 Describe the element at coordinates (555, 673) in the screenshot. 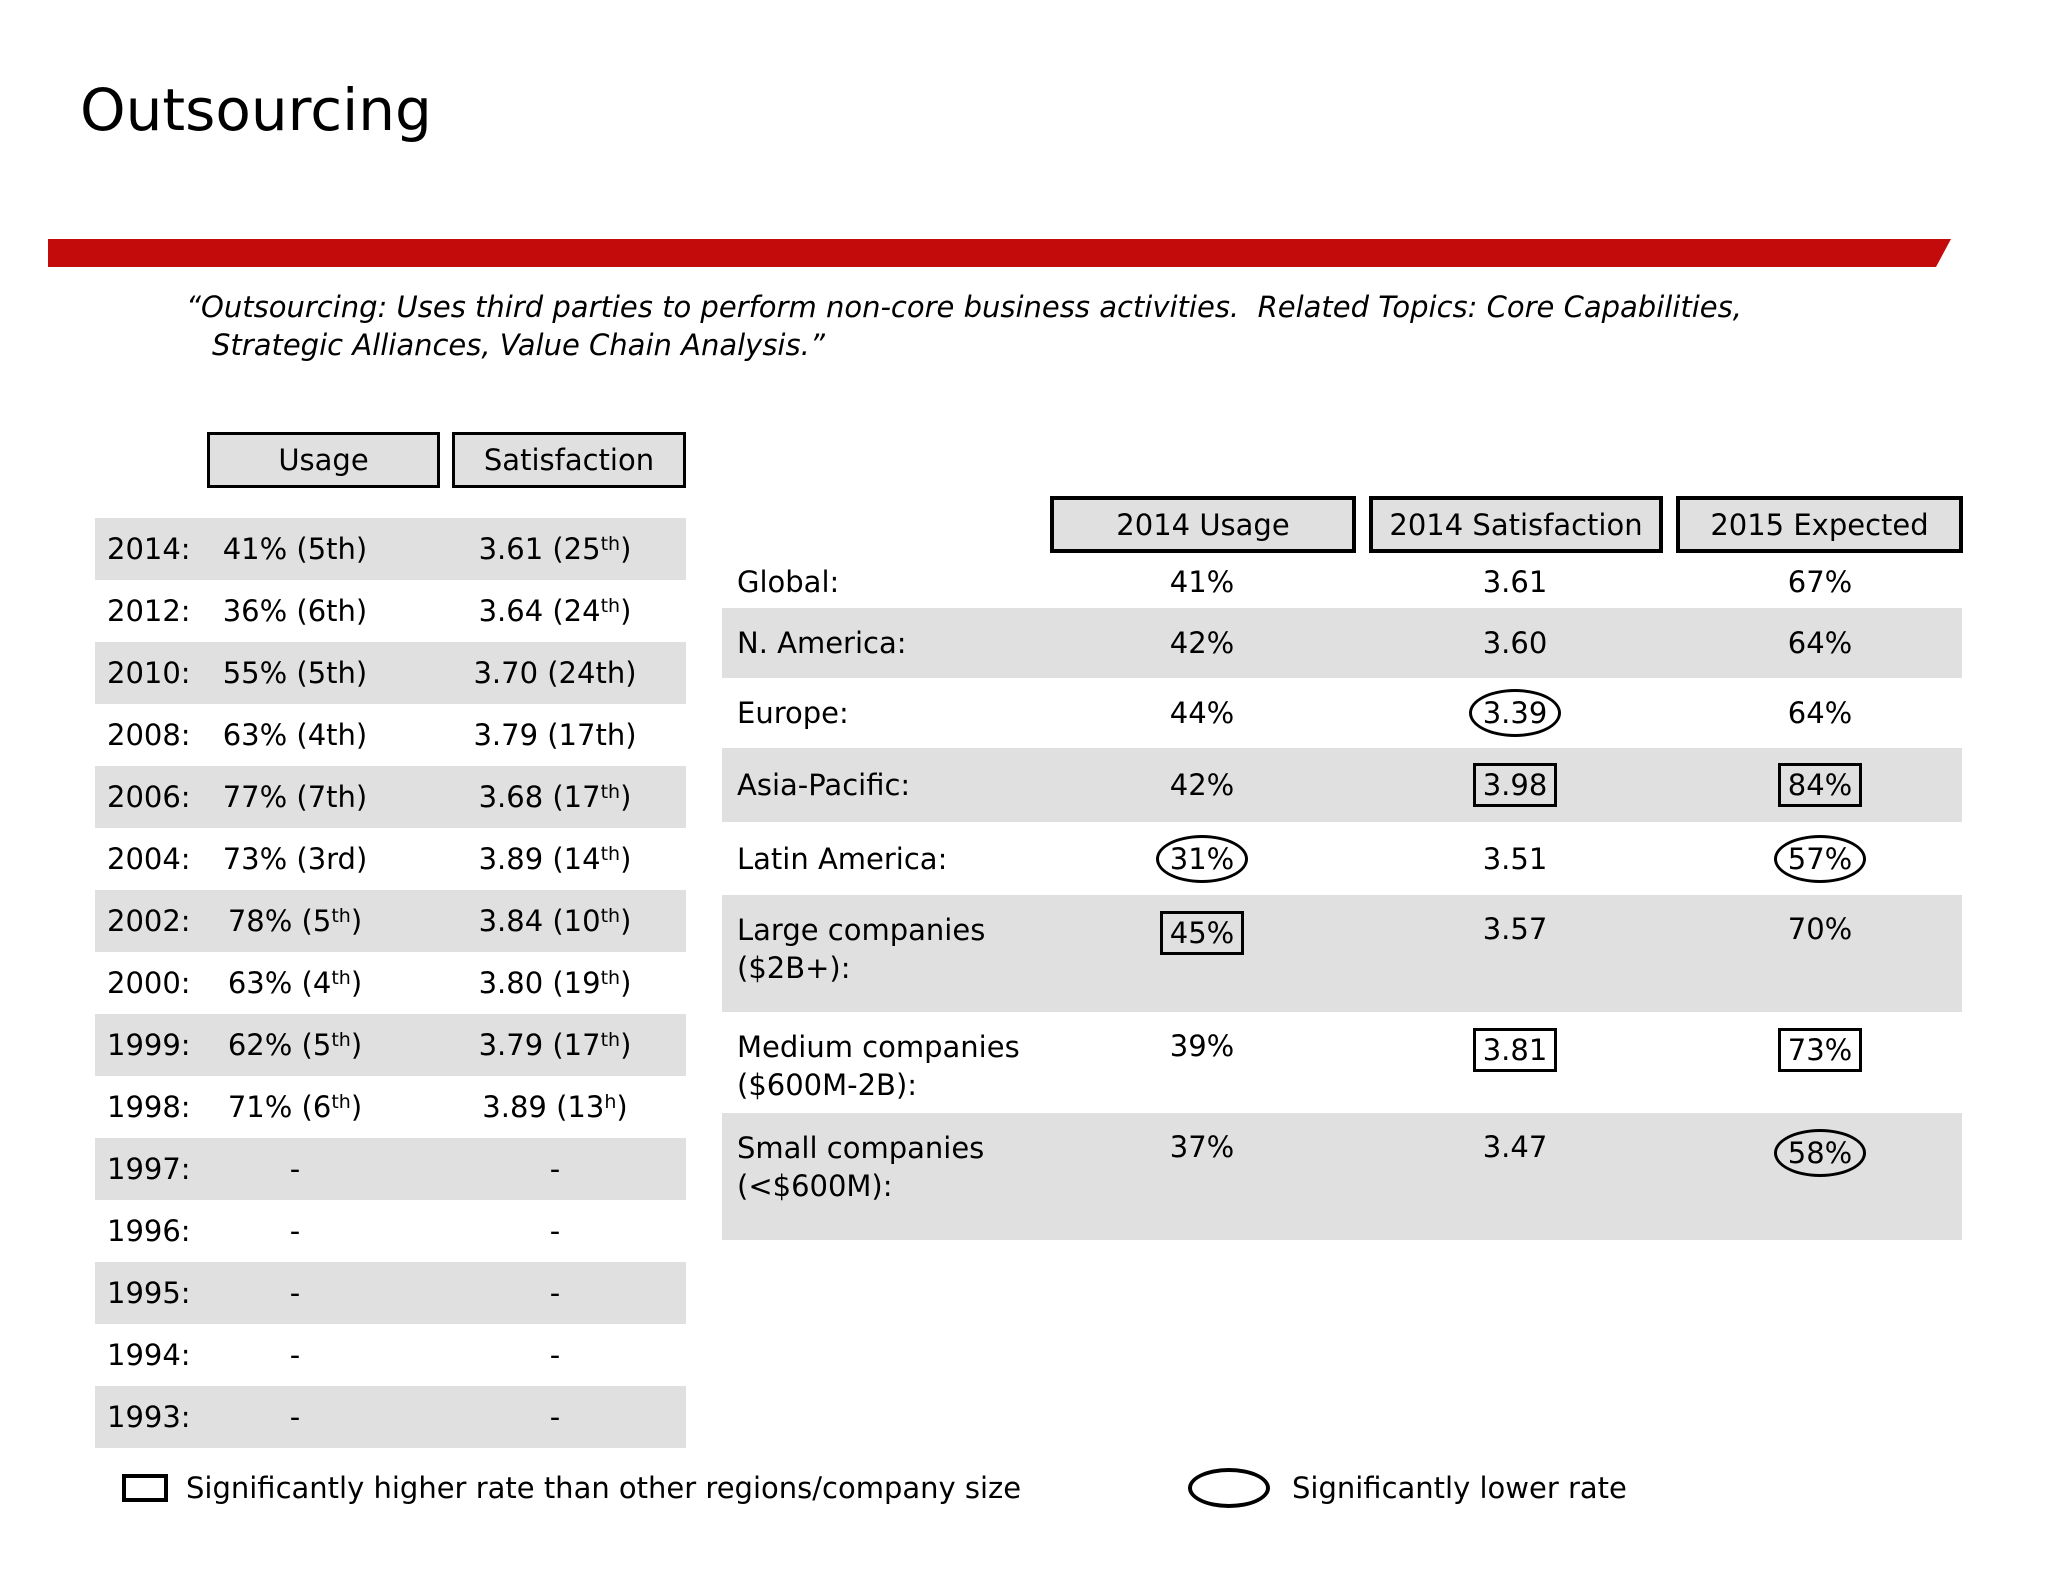

I see `text-segment: 3.70 (24th)` at that location.